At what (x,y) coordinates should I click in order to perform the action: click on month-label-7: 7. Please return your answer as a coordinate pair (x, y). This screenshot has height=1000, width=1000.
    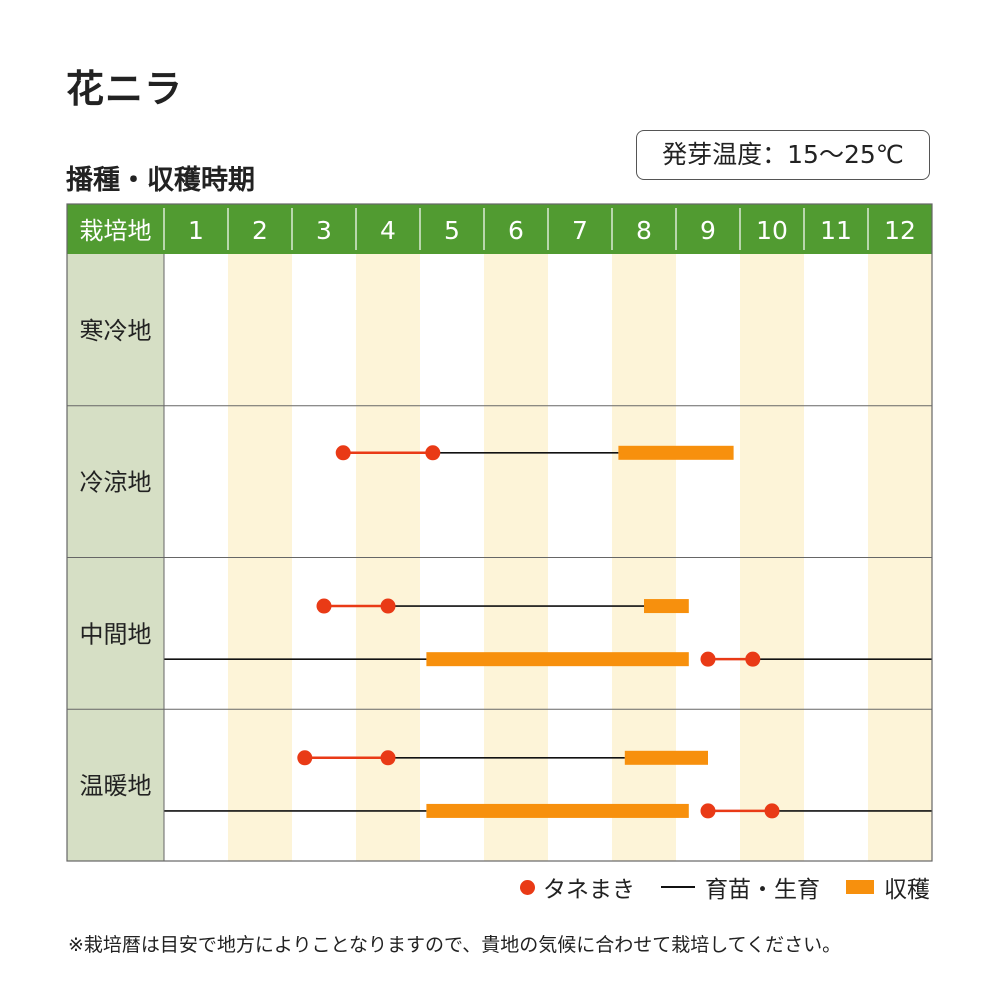
    Looking at the image, I should click on (580, 230).